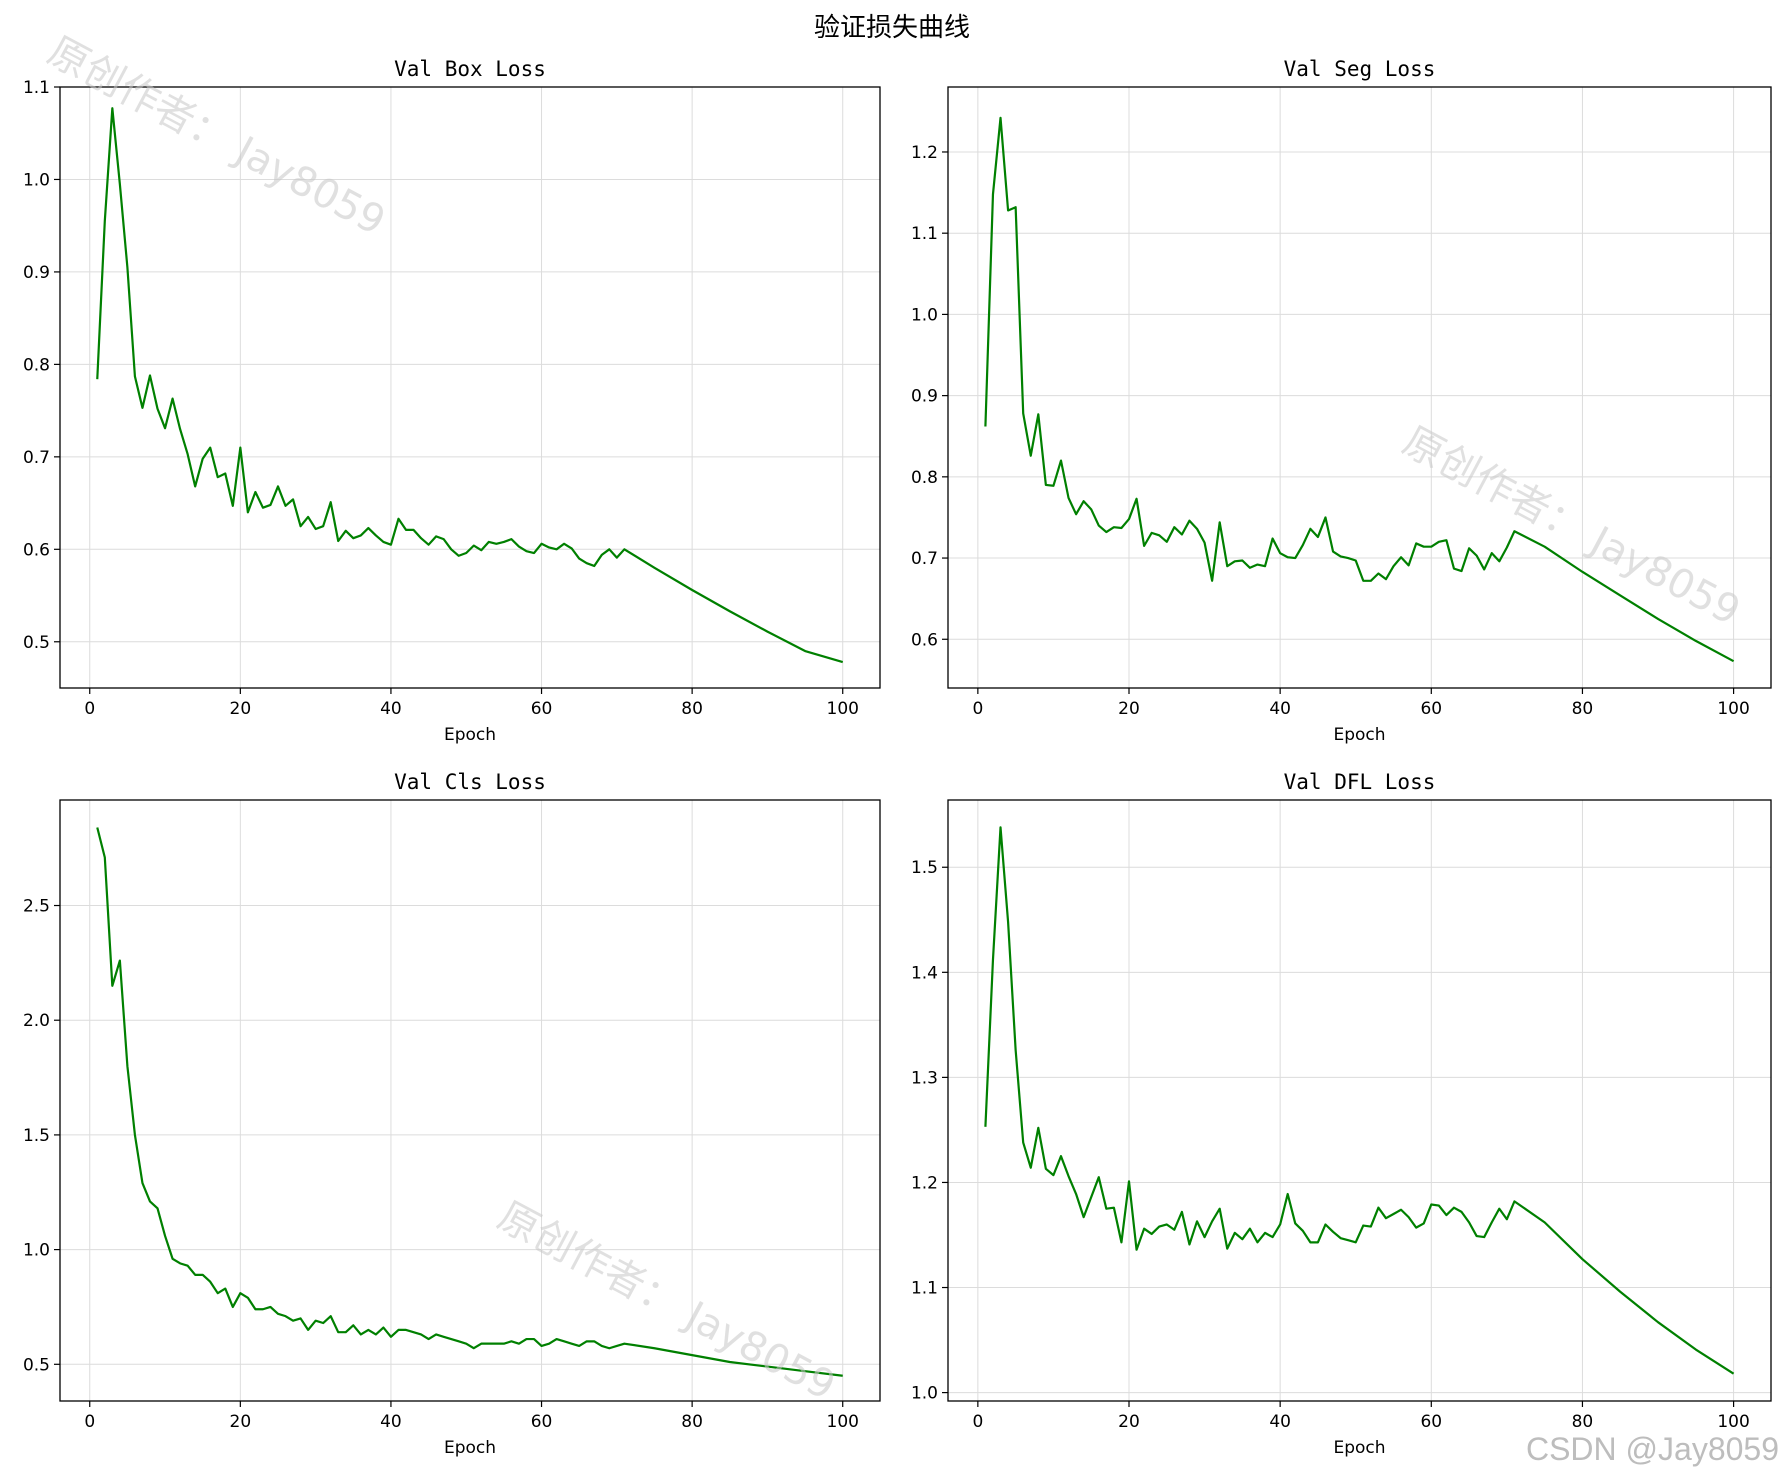  Describe the element at coordinates (1360, 69) in the screenshot. I see `subplot-title: Val Seg Loss` at that location.